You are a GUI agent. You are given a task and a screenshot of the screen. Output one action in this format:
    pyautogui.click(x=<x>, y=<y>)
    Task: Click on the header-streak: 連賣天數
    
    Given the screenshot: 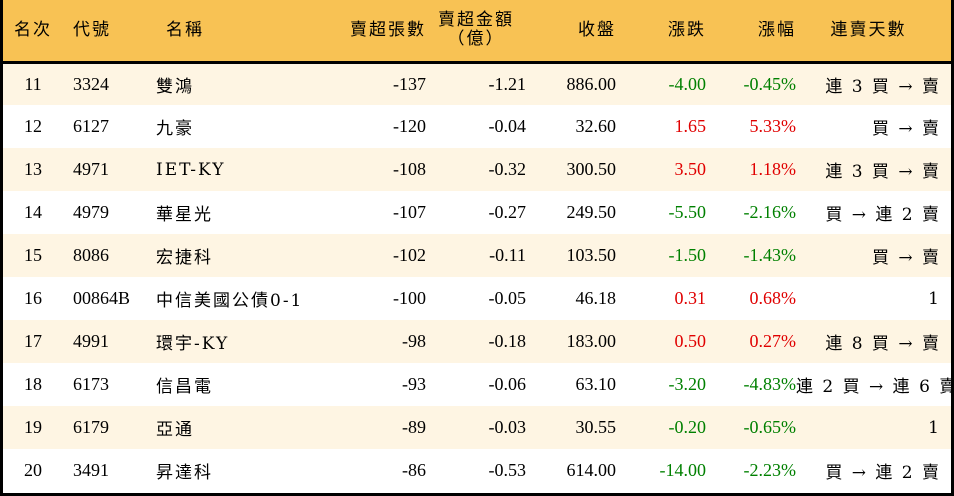 What is the action you would take?
    pyautogui.click(x=868, y=29)
    